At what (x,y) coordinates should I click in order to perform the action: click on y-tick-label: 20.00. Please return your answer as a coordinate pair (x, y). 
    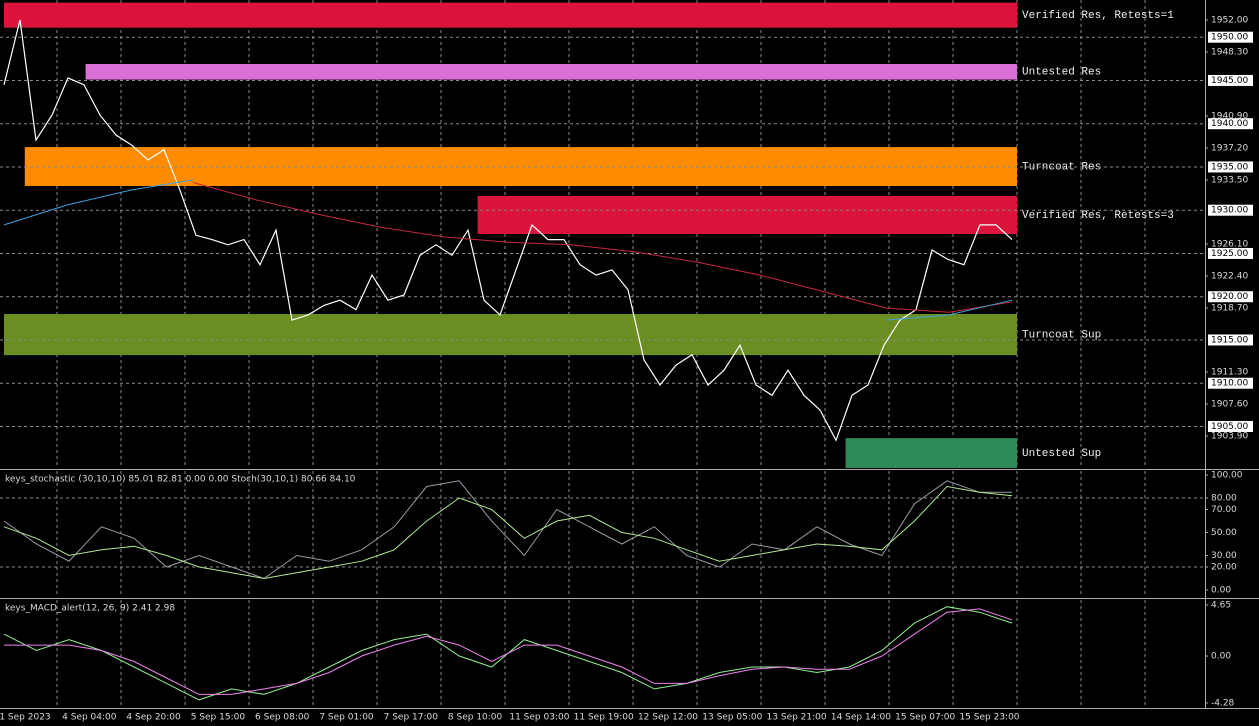
    Looking at the image, I should click on (1224, 567).